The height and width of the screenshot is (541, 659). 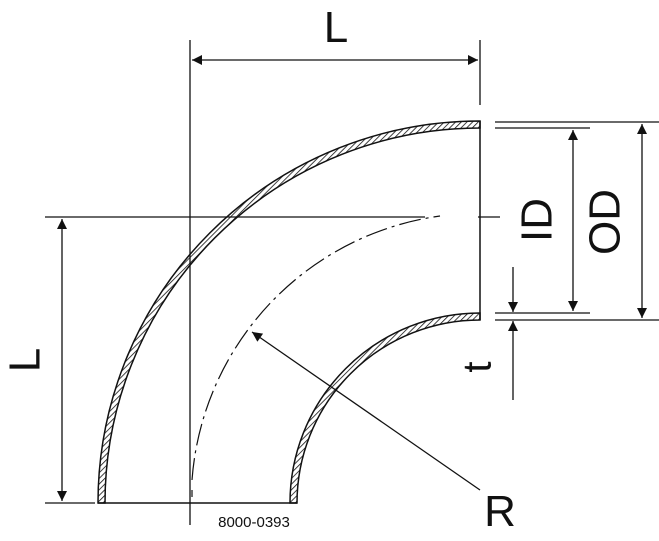 What do you see at coordinates (605, 222) in the screenshot?
I see `label-od: OD` at bounding box center [605, 222].